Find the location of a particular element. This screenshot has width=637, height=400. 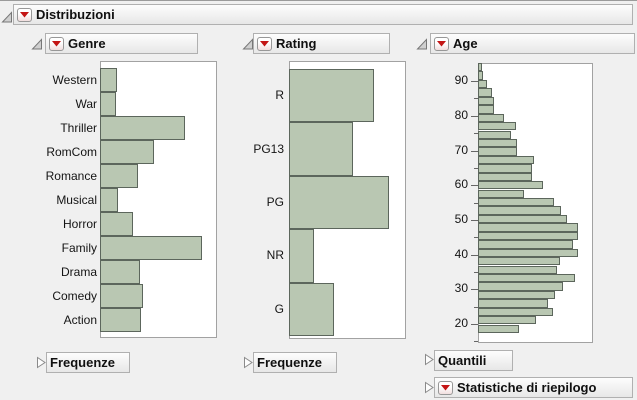

panel-title-rating: Rating is located at coordinates (296, 43).